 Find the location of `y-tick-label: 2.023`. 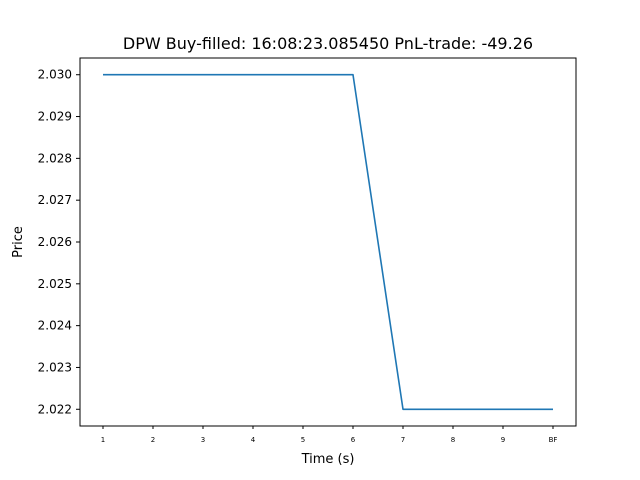

y-tick-label: 2.023 is located at coordinates (55, 367).